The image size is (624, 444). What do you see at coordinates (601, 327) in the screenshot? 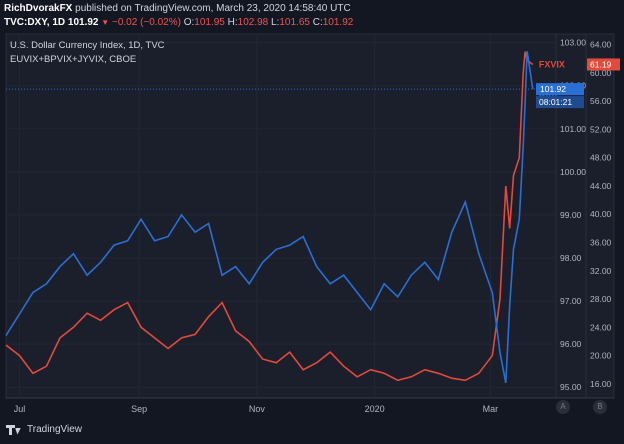
I see `right-axis-tick-label: 24.00` at bounding box center [601, 327].